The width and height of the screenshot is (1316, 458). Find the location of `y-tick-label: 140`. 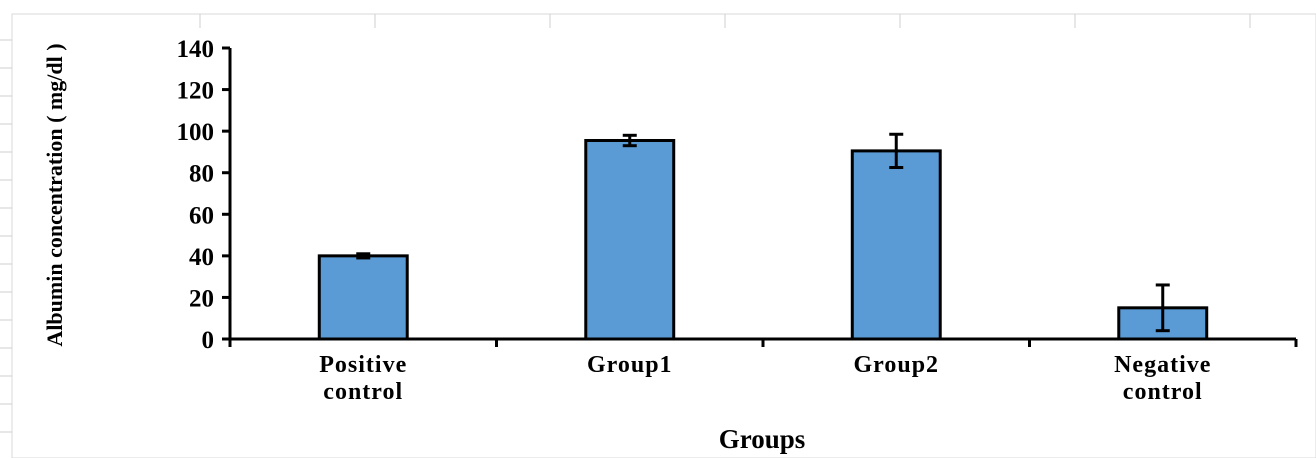

y-tick-label: 140 is located at coordinates (196, 49).